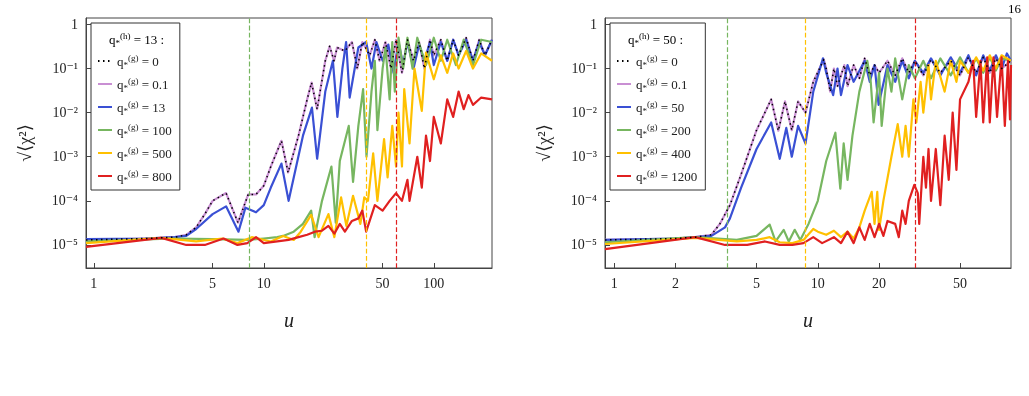 The image size is (1029, 396). I want to click on legend-title: q*(h) = 13 :, so click(137, 39).